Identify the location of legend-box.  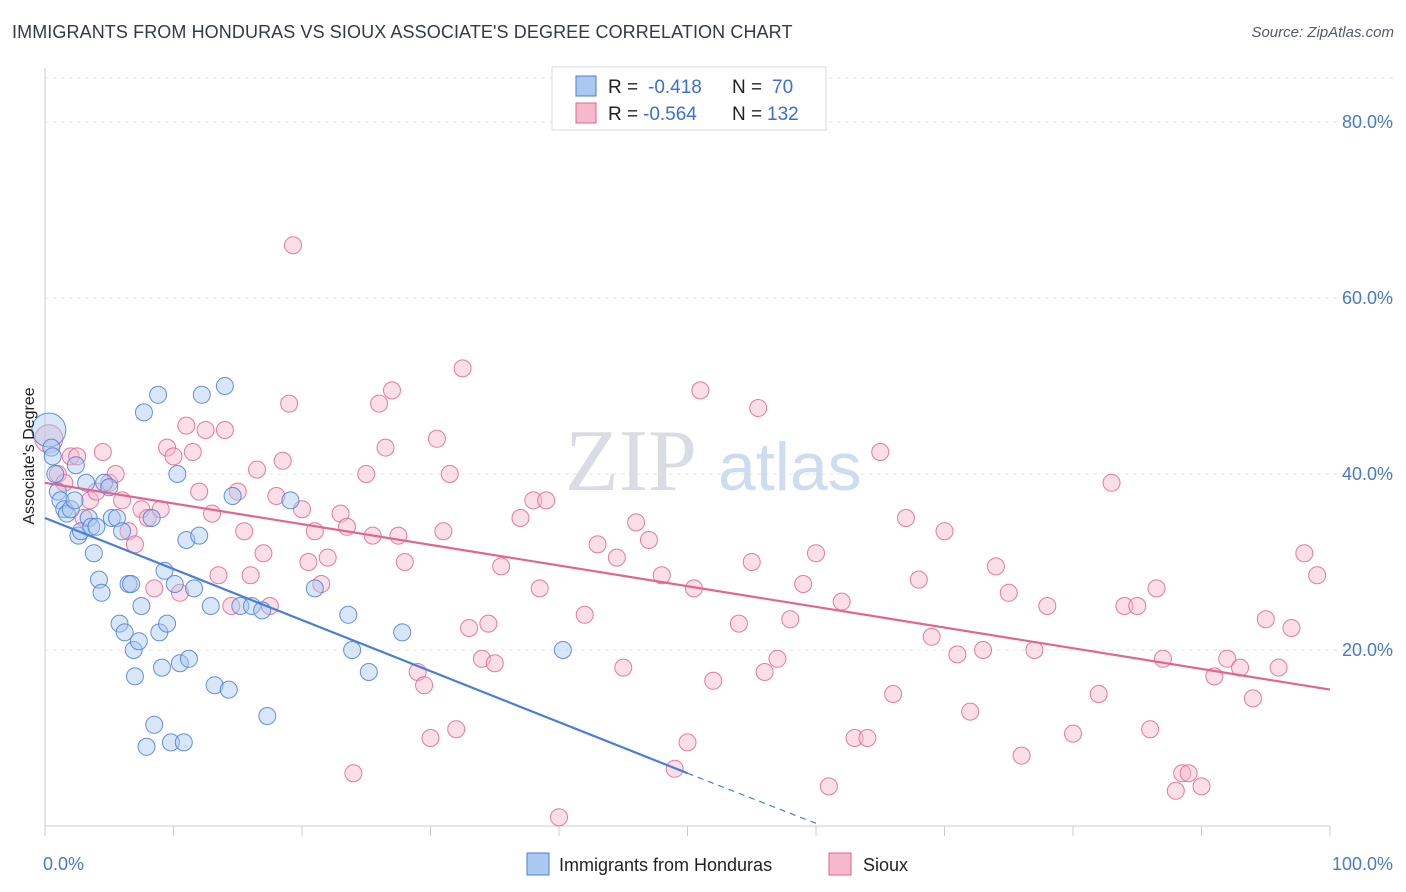
(689, 98).